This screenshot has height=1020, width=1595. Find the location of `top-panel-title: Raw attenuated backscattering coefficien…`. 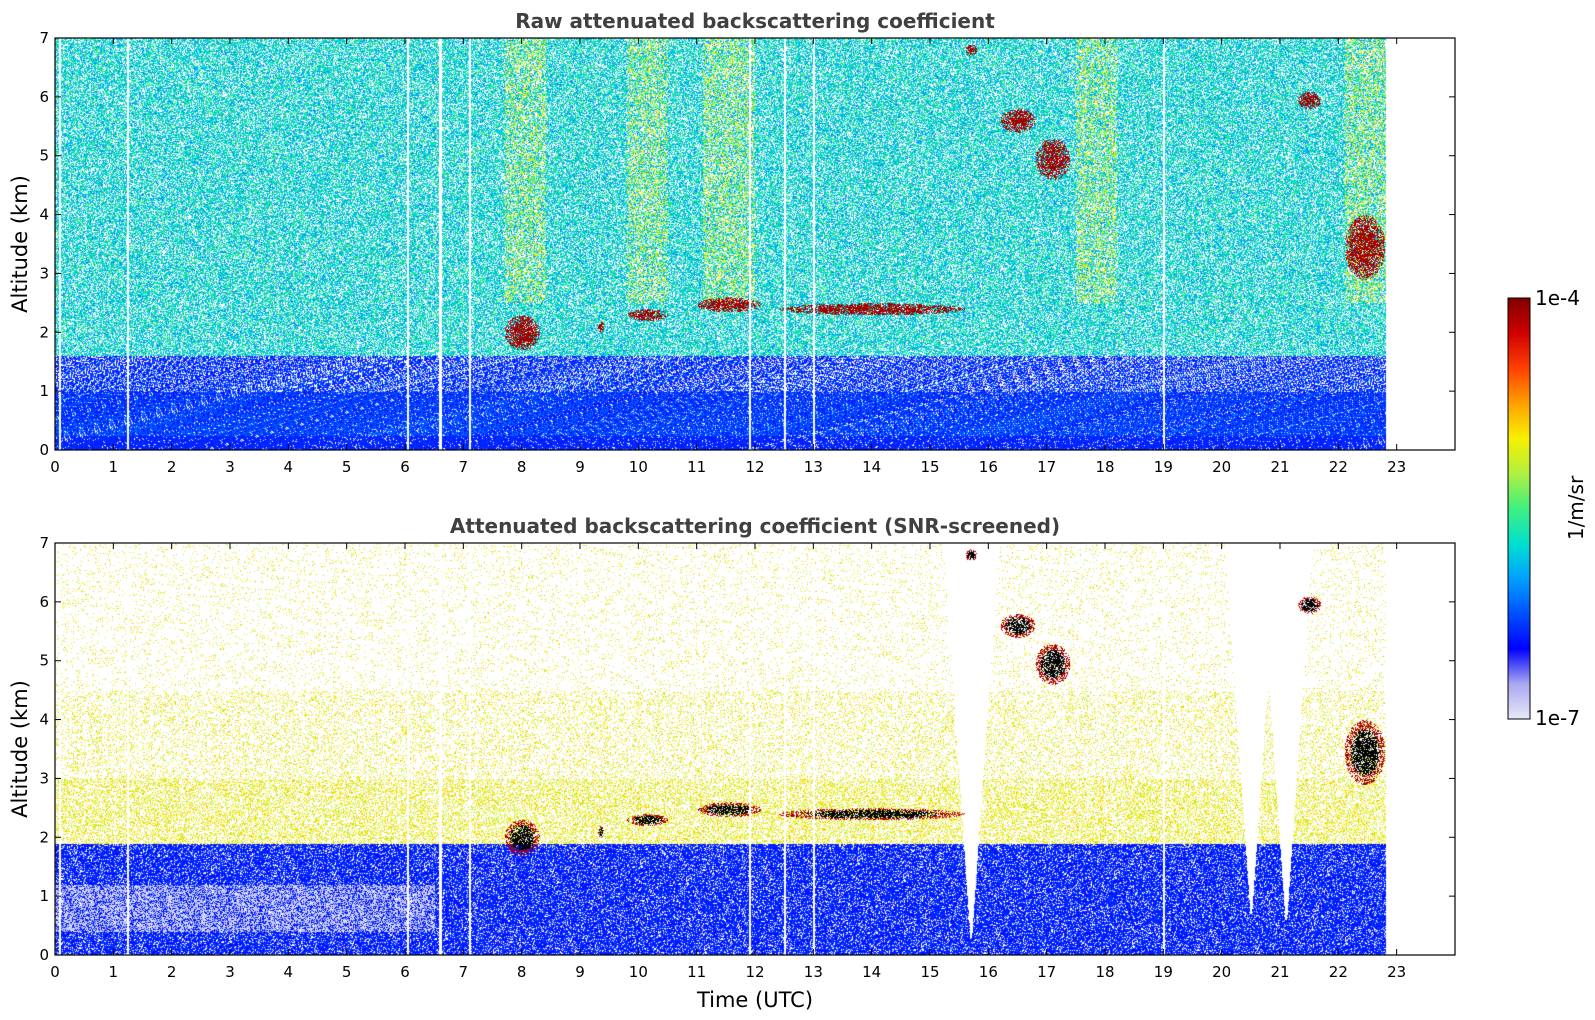

top-panel-title: Raw attenuated backscattering coefficien… is located at coordinates (755, 21).